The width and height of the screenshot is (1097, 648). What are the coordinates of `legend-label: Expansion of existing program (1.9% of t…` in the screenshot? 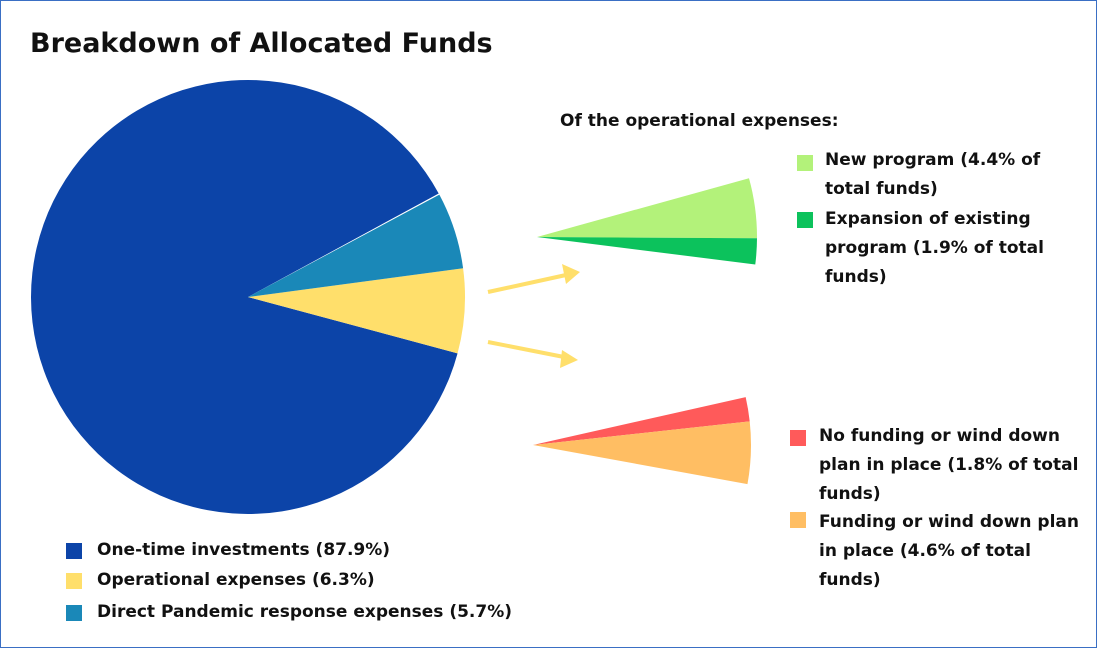 It's located at (934, 248).